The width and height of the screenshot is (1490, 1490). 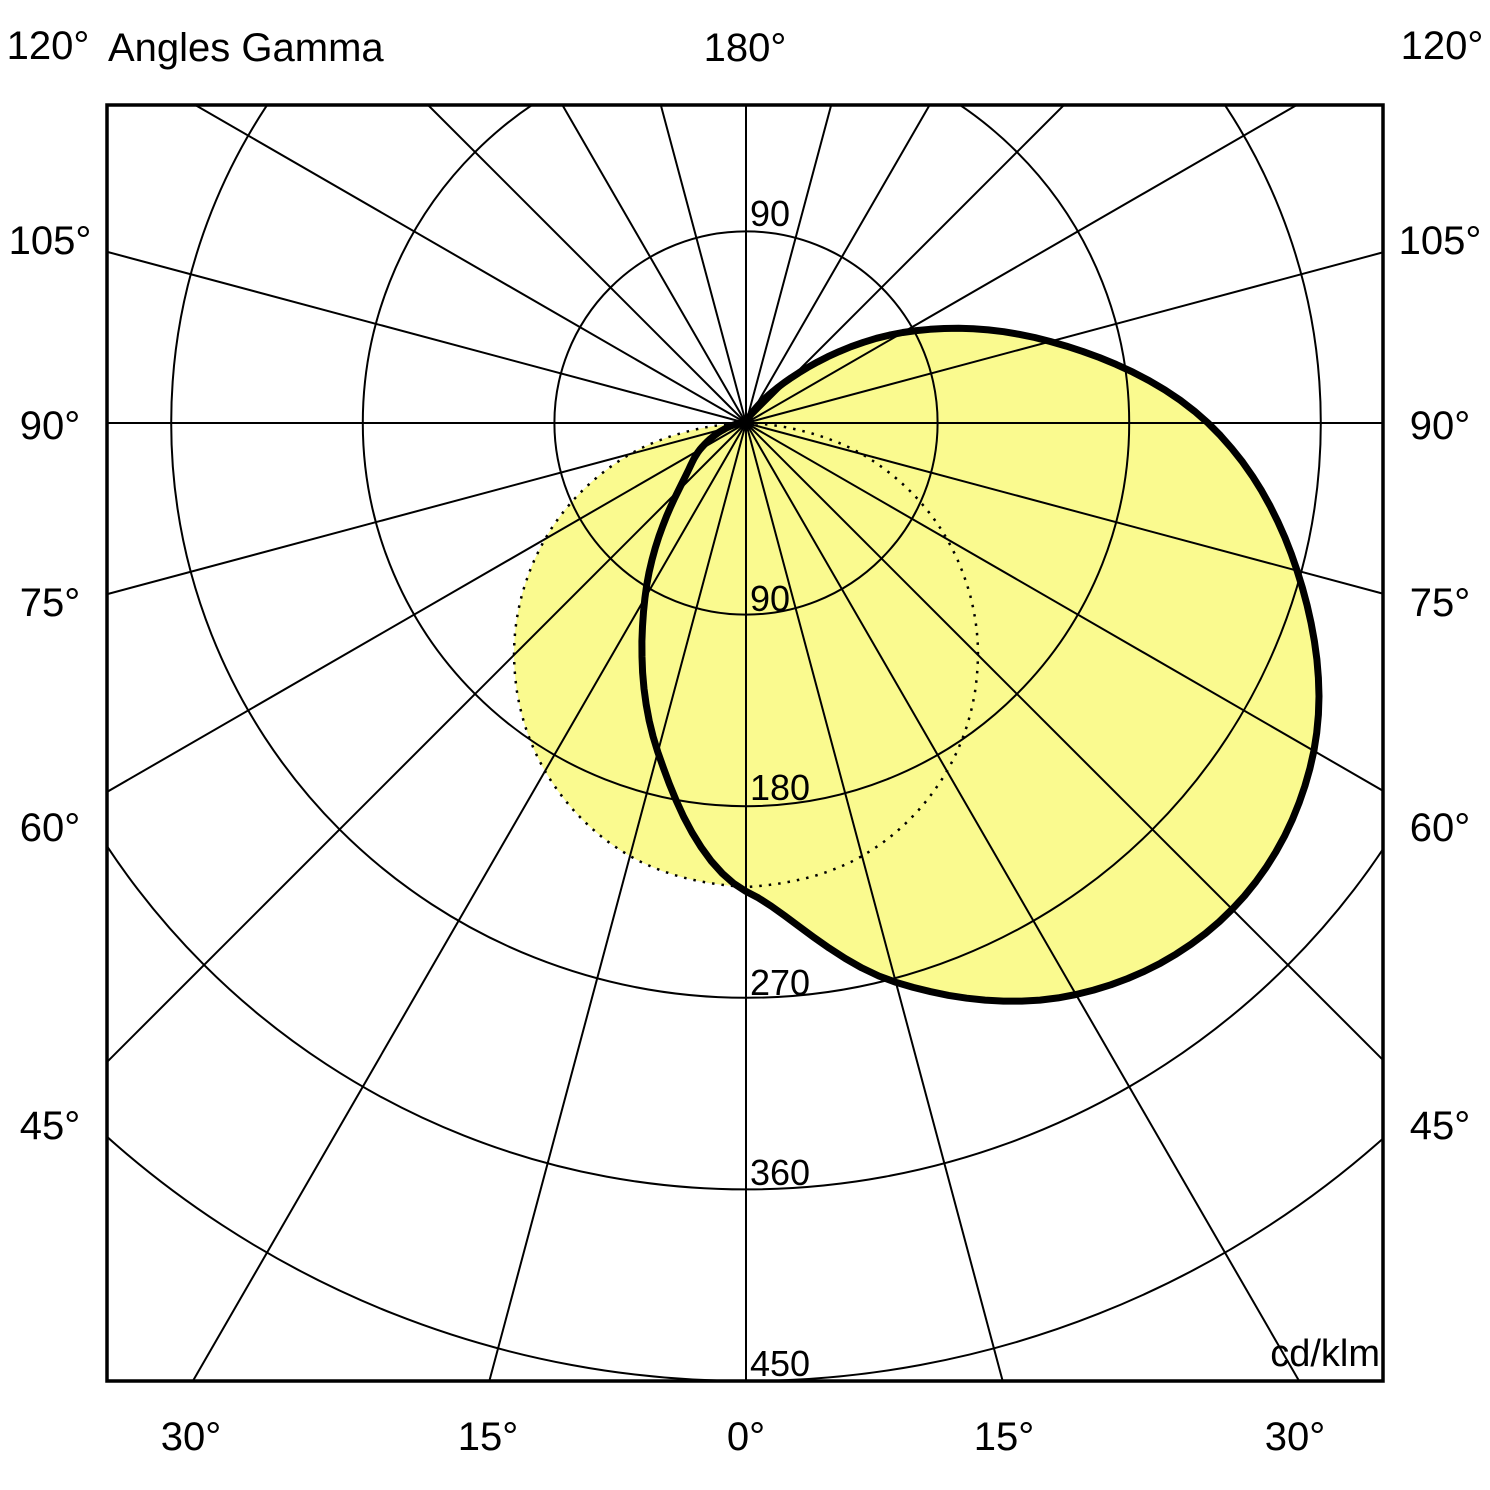 I want to click on gamma-angle-label-right: 45°, so click(x=1440, y=1126).